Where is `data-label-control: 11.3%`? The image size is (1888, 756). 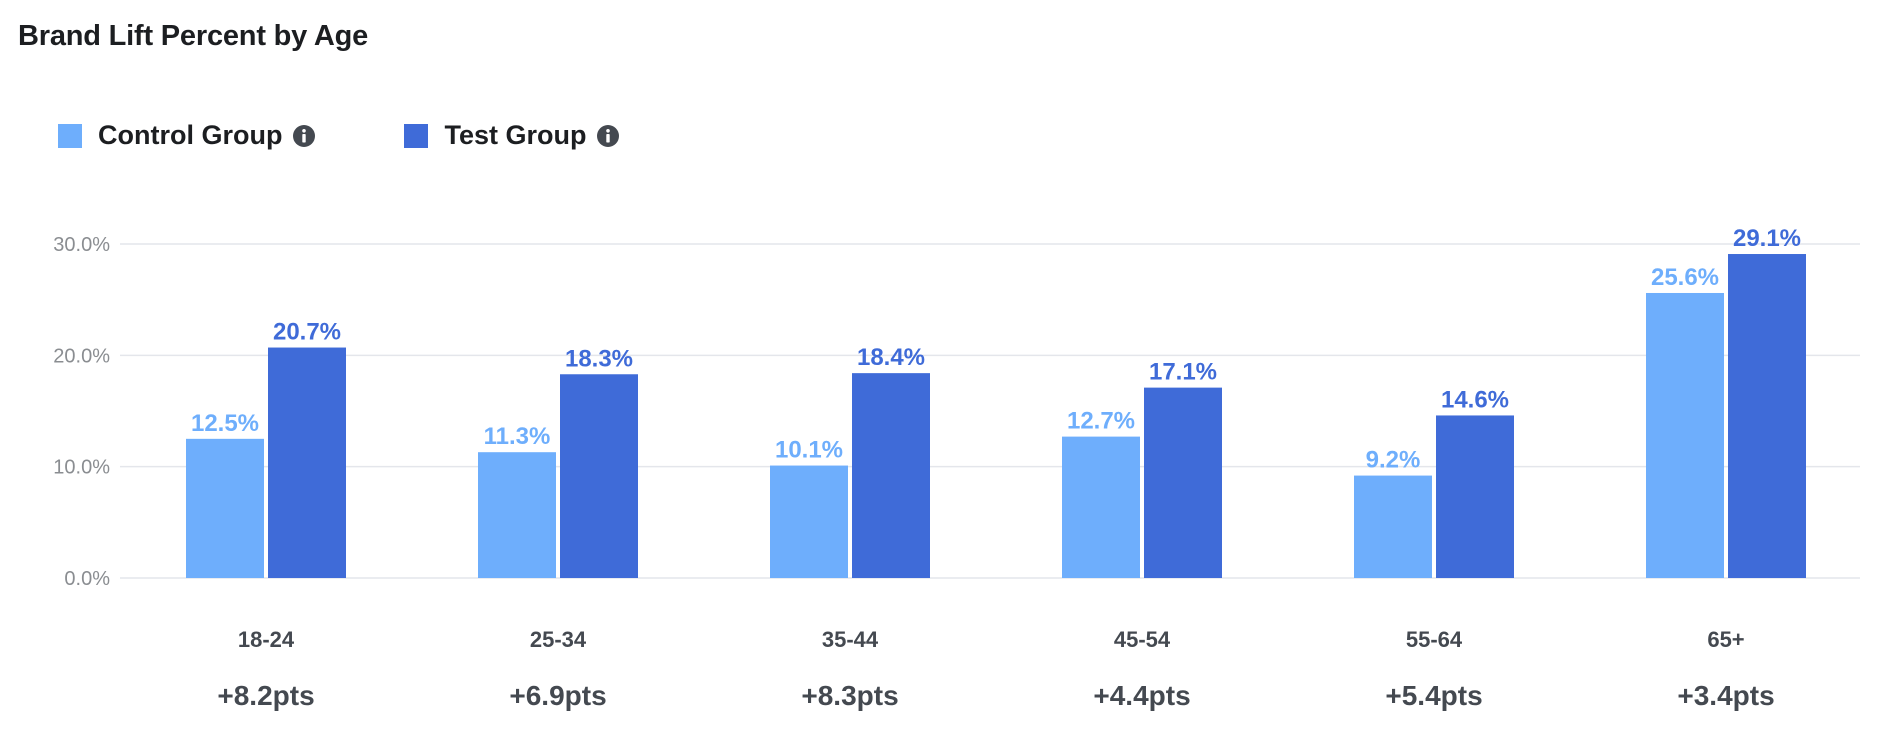 data-label-control: 11.3% is located at coordinates (517, 436).